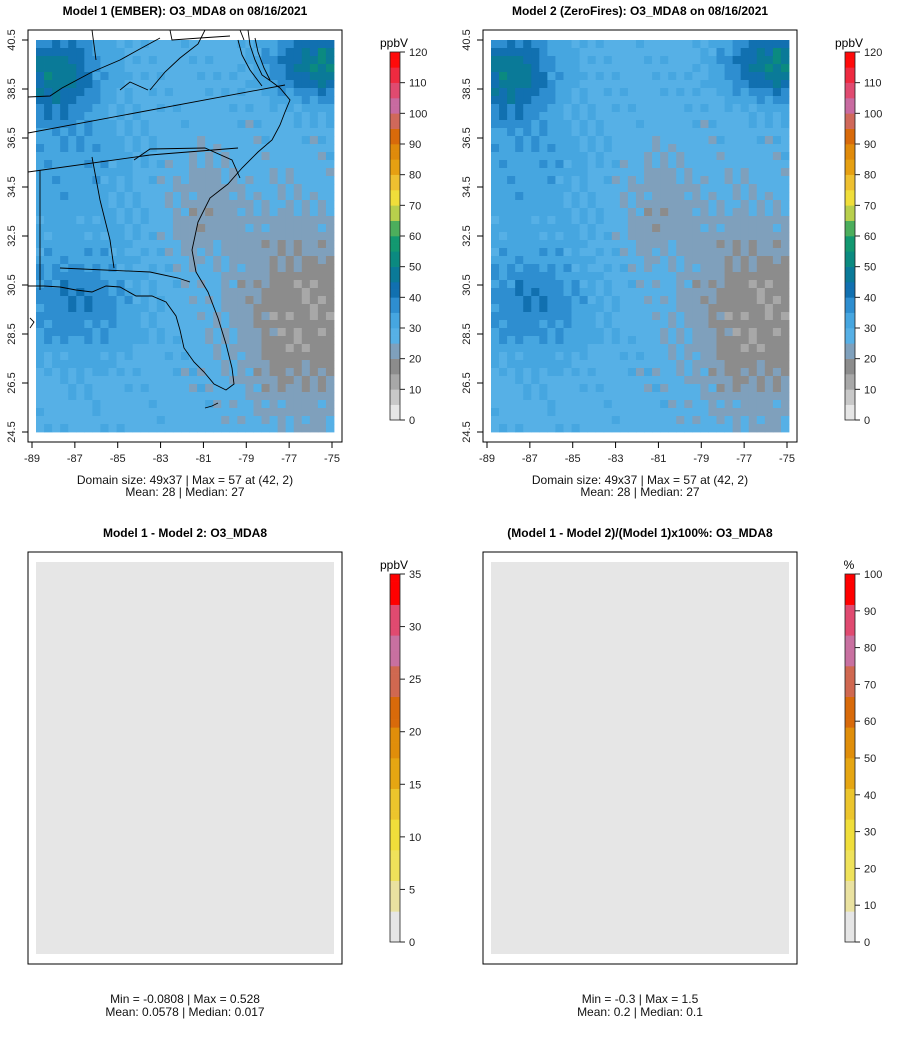  Describe the element at coordinates (870, 833) in the screenshot. I see `colorbar-tick-label: 30` at that location.